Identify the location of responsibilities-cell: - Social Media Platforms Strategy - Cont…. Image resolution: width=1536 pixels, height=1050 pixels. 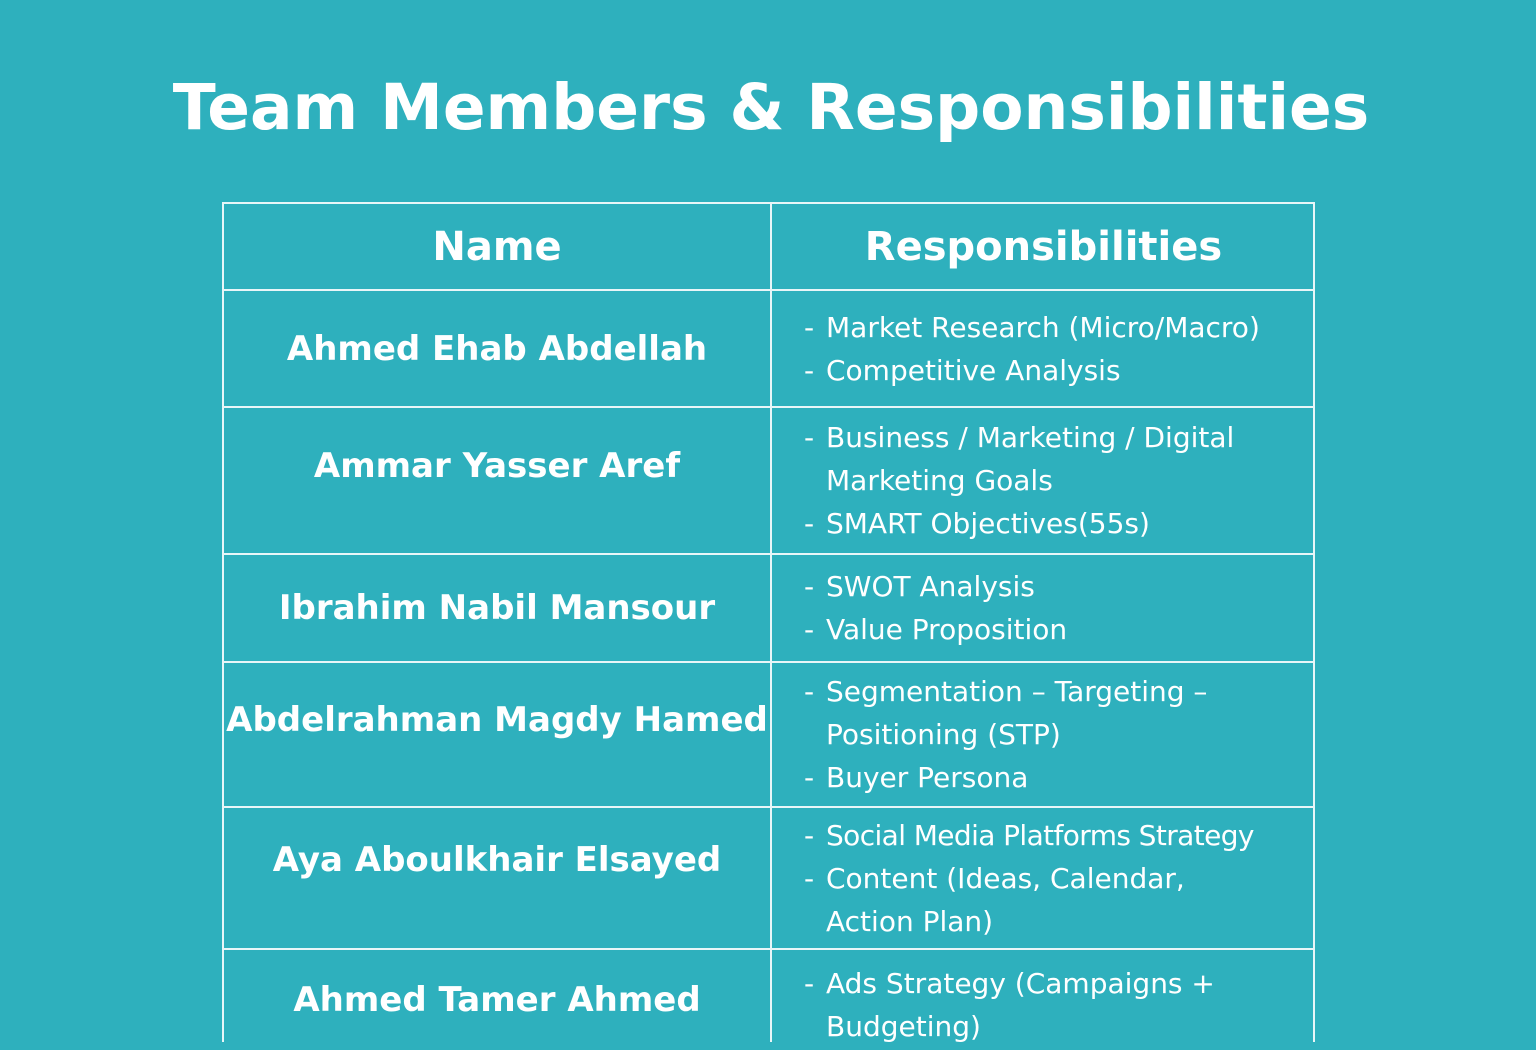
(1059, 878).